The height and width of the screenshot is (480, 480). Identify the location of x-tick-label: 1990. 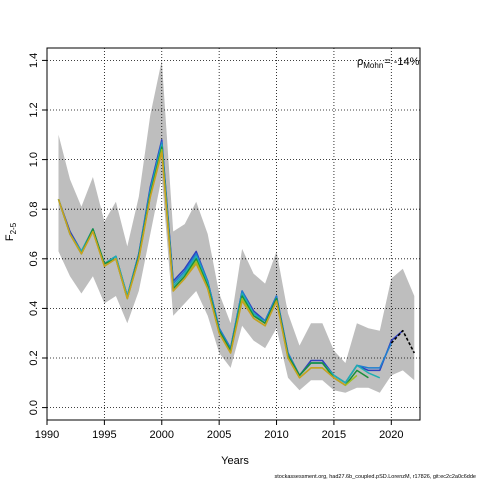
(47, 435).